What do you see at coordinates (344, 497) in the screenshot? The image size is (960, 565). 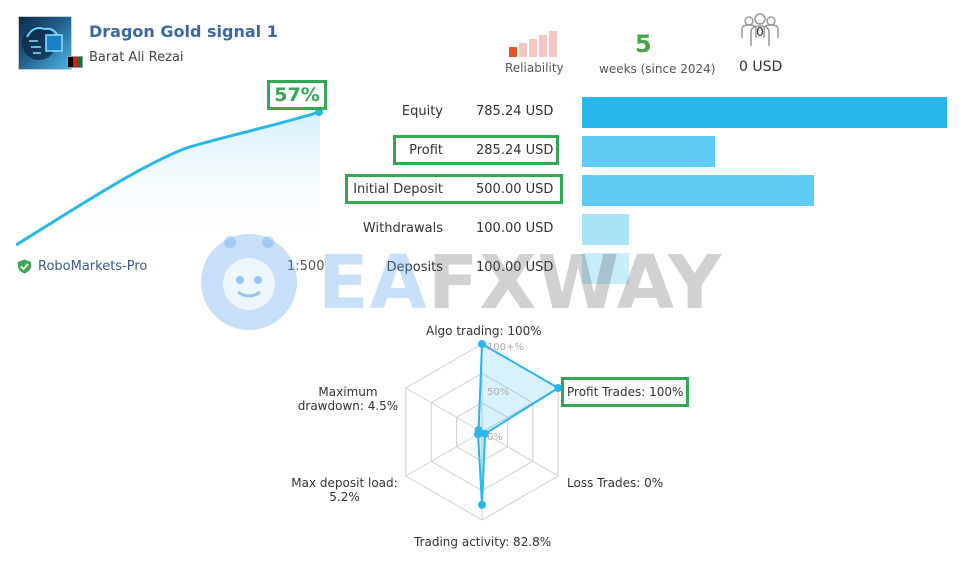 I see `max-deposit-load-line2: 5.2%` at bounding box center [344, 497].